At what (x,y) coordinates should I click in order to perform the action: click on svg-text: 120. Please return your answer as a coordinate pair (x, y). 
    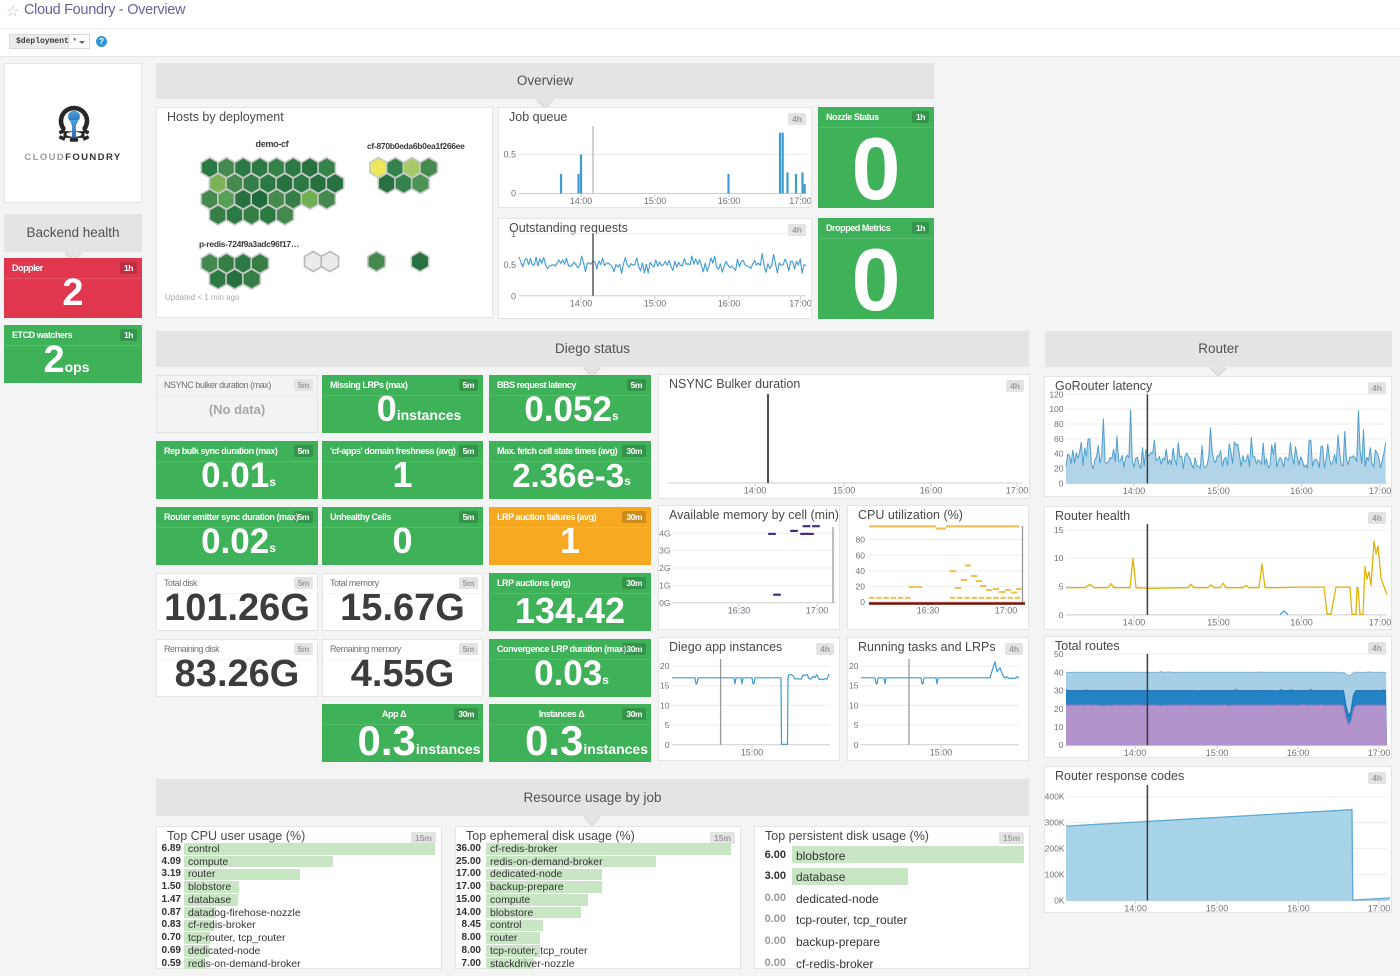
    Looking at the image, I should click on (1056, 394).